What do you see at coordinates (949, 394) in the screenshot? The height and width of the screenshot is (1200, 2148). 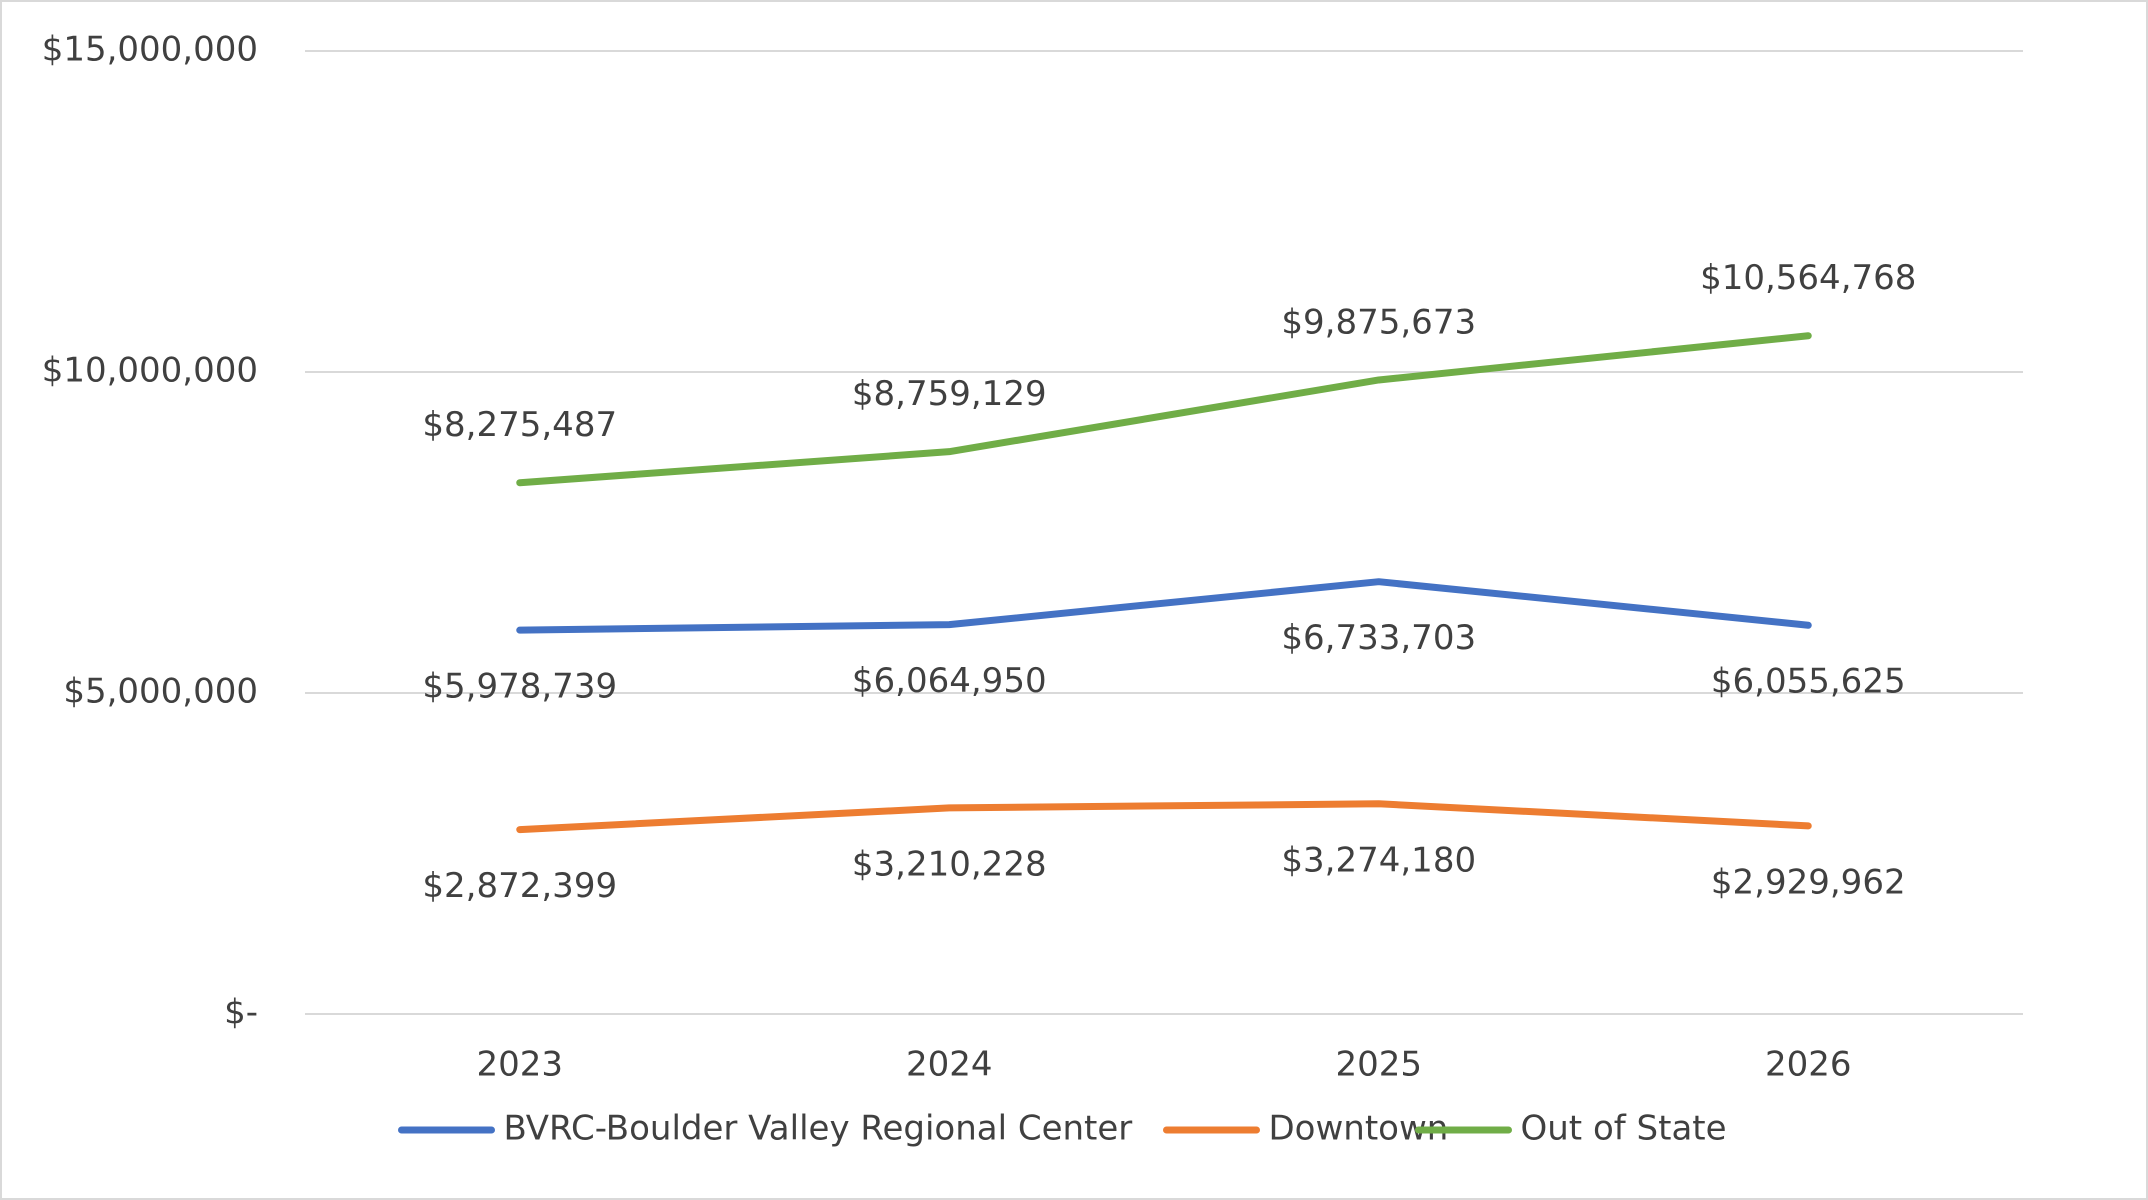 I see `data-label: $8,759,129` at bounding box center [949, 394].